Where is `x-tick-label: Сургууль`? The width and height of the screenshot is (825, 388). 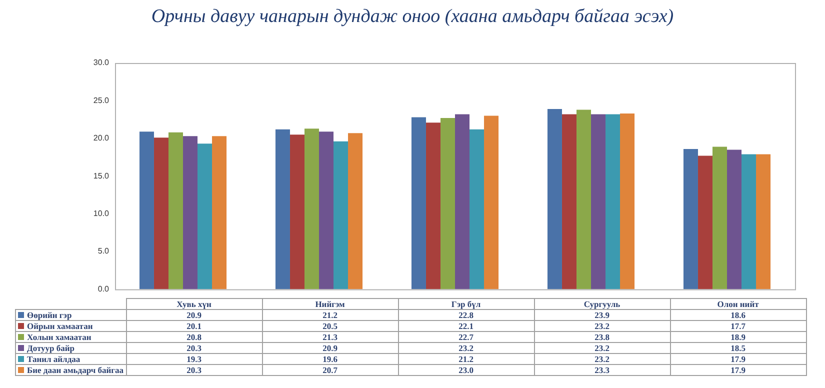 x-tick-label: Сургууль is located at coordinates (602, 304).